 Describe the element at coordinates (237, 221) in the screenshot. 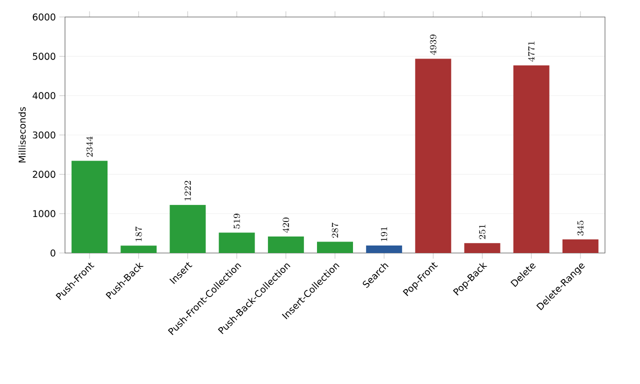

I see `data-label: 519` at that location.